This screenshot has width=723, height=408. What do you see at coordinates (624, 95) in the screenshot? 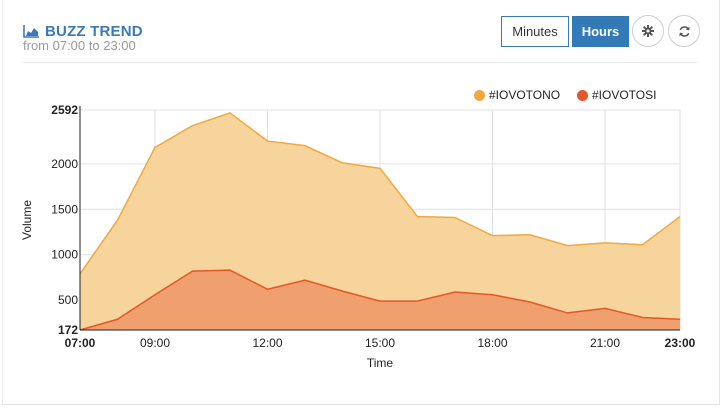
I see `legend-label-iovotosi: #IOVOTOSI` at bounding box center [624, 95].